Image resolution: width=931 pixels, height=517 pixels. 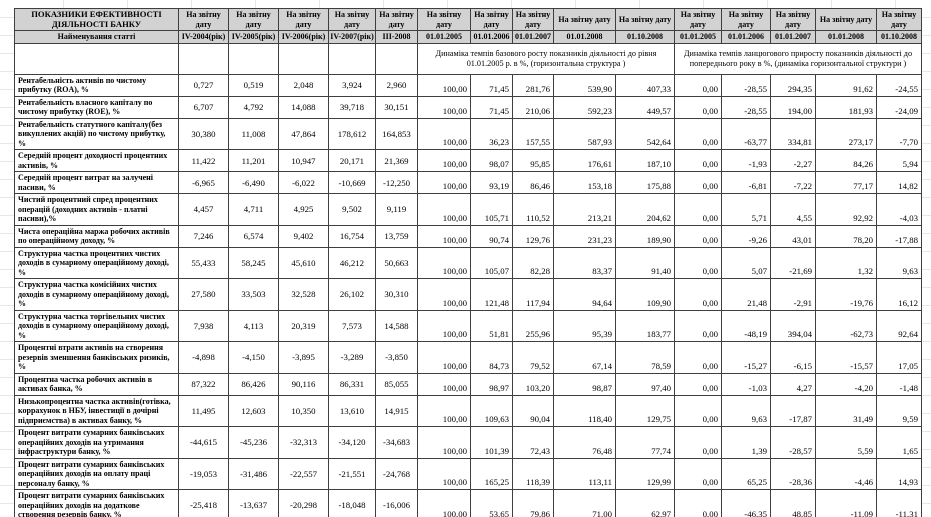 What do you see at coordinates (253, 473) in the screenshot?
I see `report-value-cell: -31,486` at bounding box center [253, 473].